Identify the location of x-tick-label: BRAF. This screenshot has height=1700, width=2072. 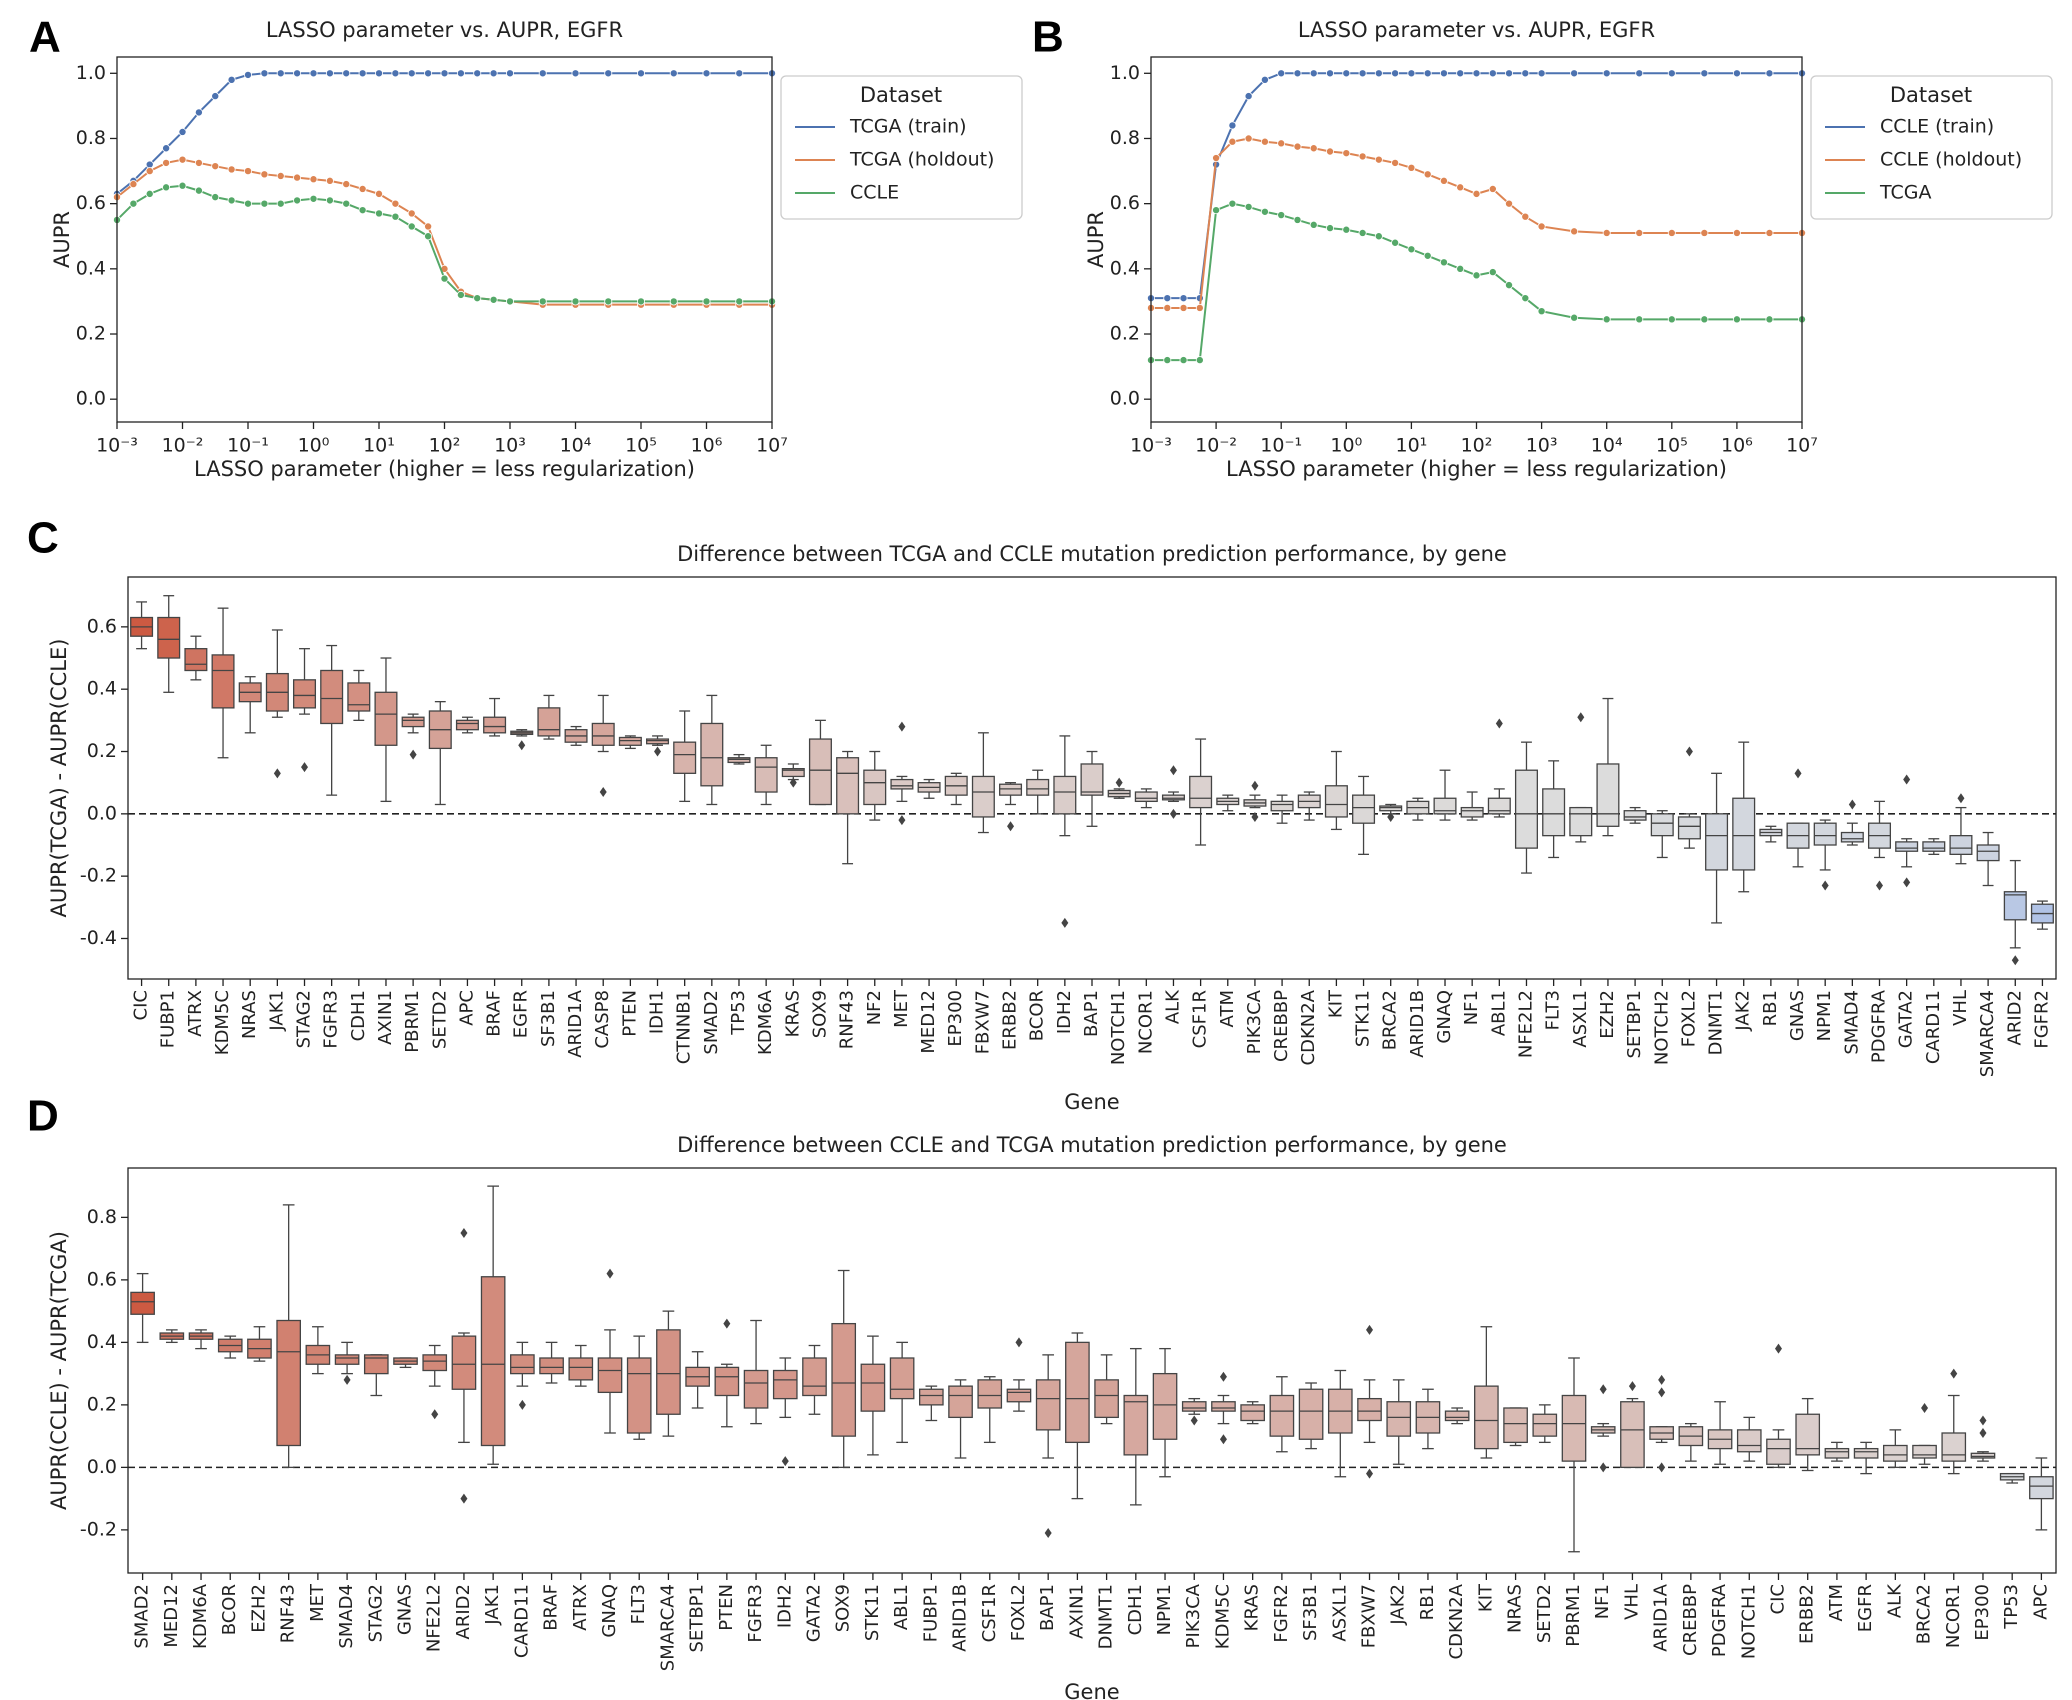
(551, 1607).